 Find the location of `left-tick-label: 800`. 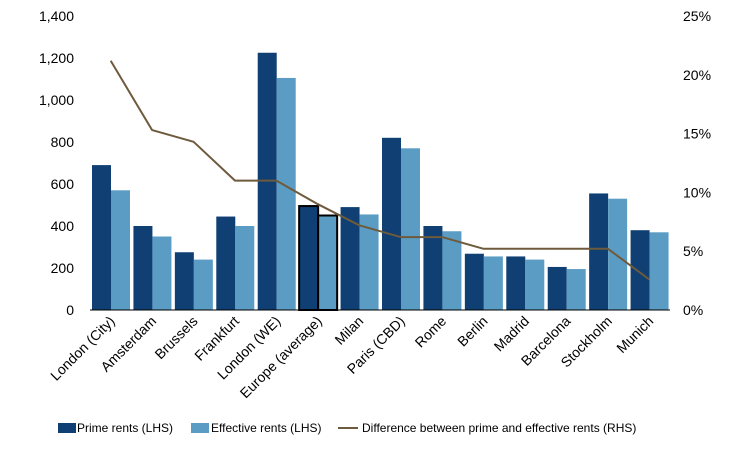

left-tick-label: 800 is located at coordinates (63, 142).